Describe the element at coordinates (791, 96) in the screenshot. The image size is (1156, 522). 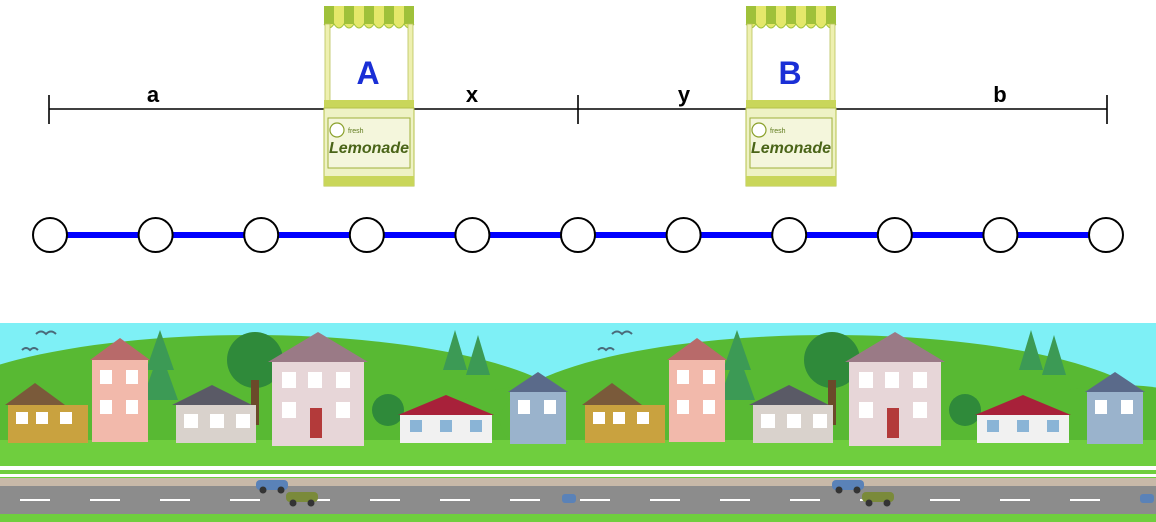
I see `lemonade-stand-b: fresh Lemonade B` at that location.